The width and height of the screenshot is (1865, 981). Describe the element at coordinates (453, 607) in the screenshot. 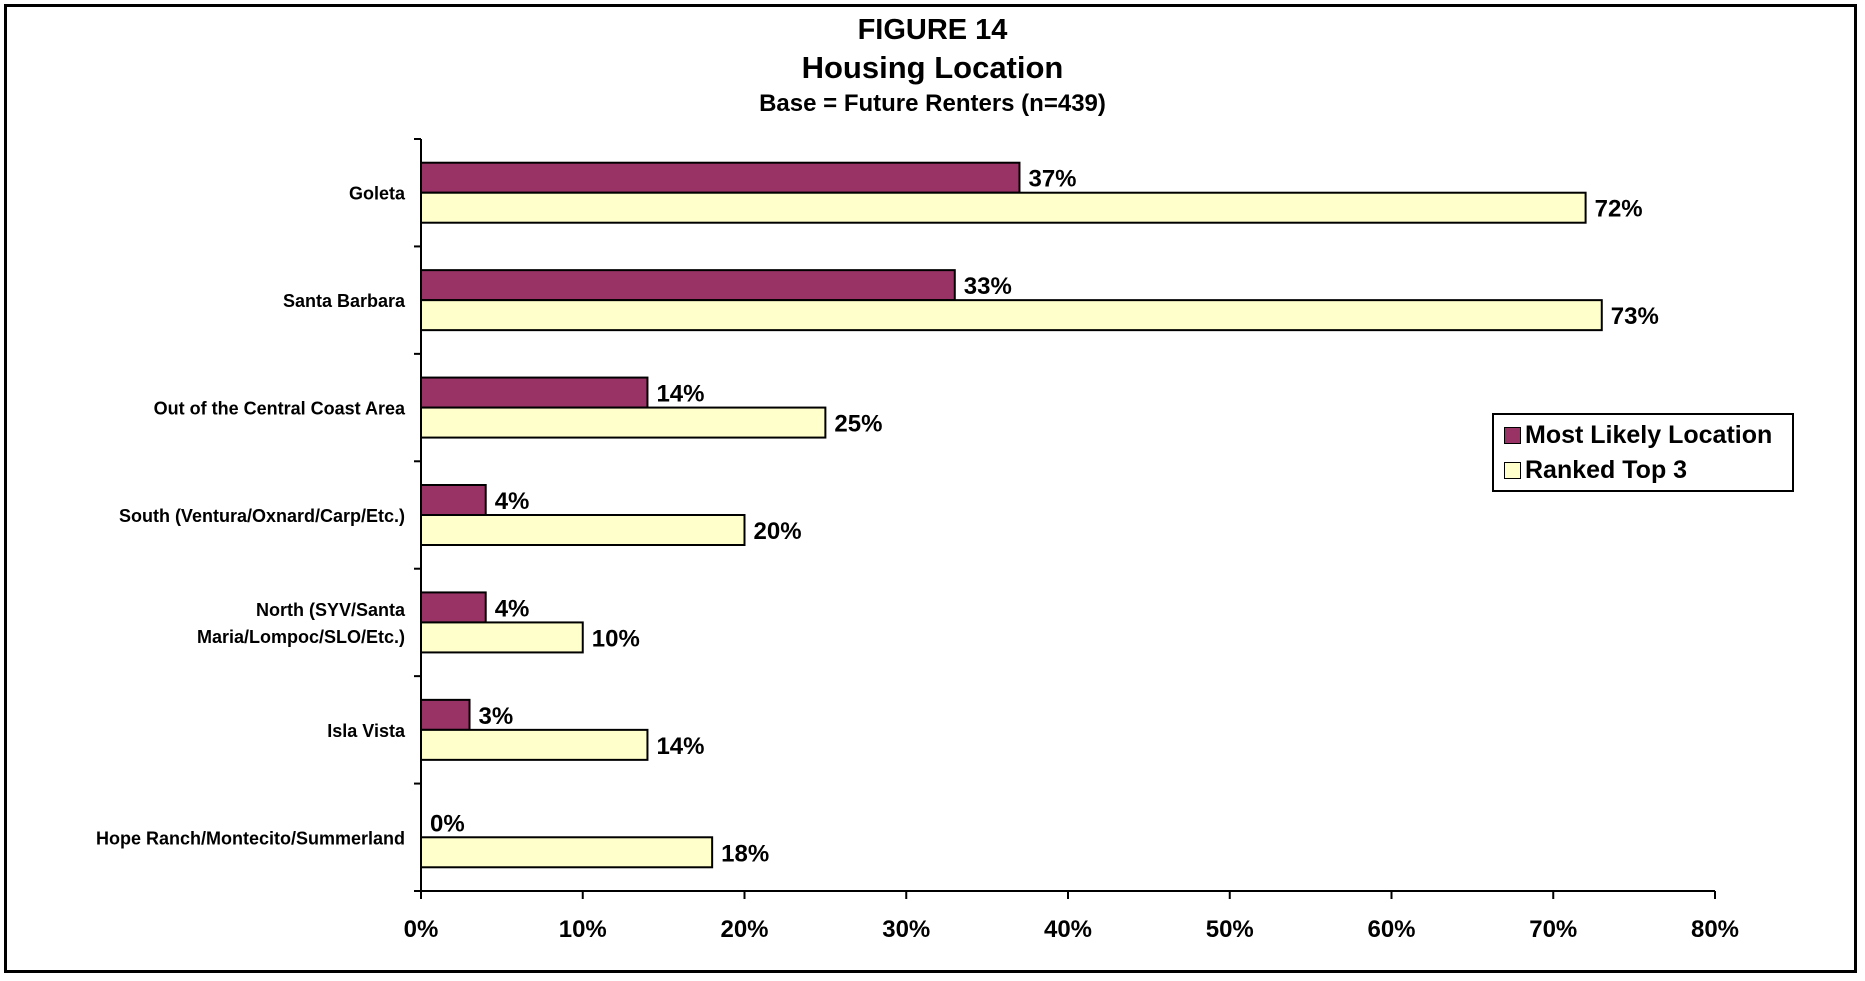

I see `bar-most-likely-north-syv-santa-maria-lompoc-slo-etc` at that location.